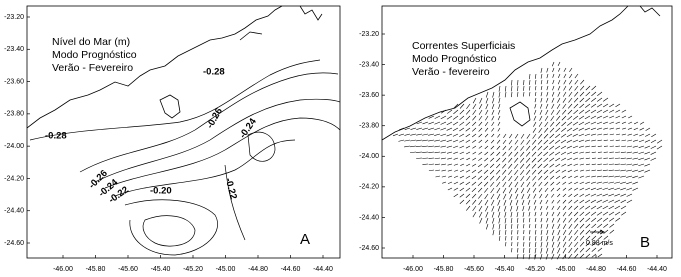  What do you see at coordinates (596, 269) in the screenshot?
I see `x-tick-label: -44.80` at bounding box center [596, 269].